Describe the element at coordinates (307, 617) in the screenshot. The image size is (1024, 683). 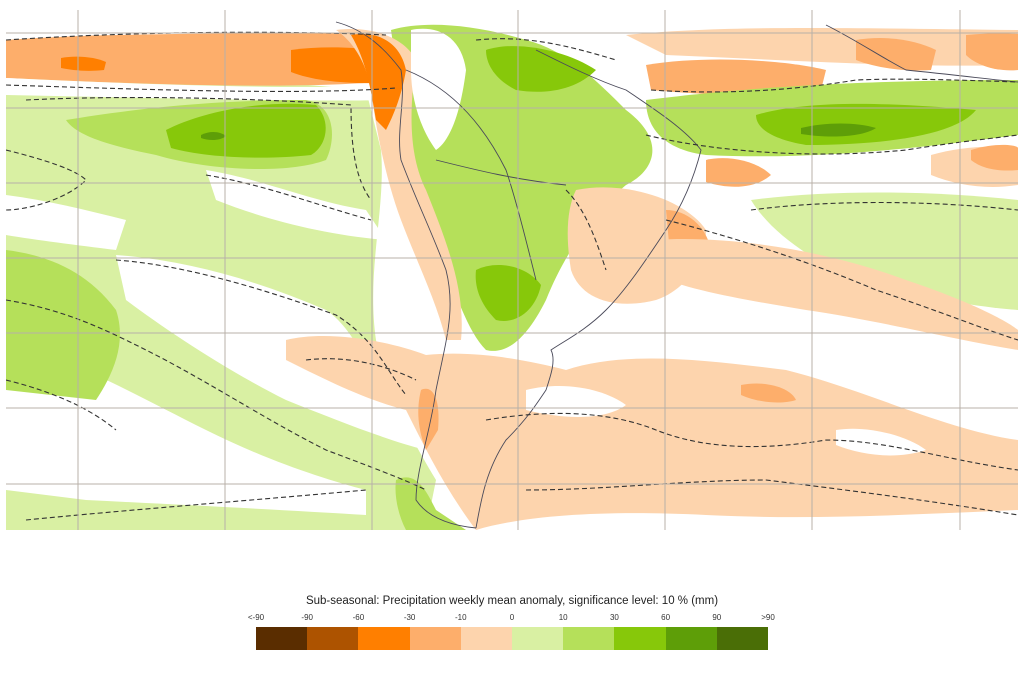
I see `legend-tick-label: -90` at that location.